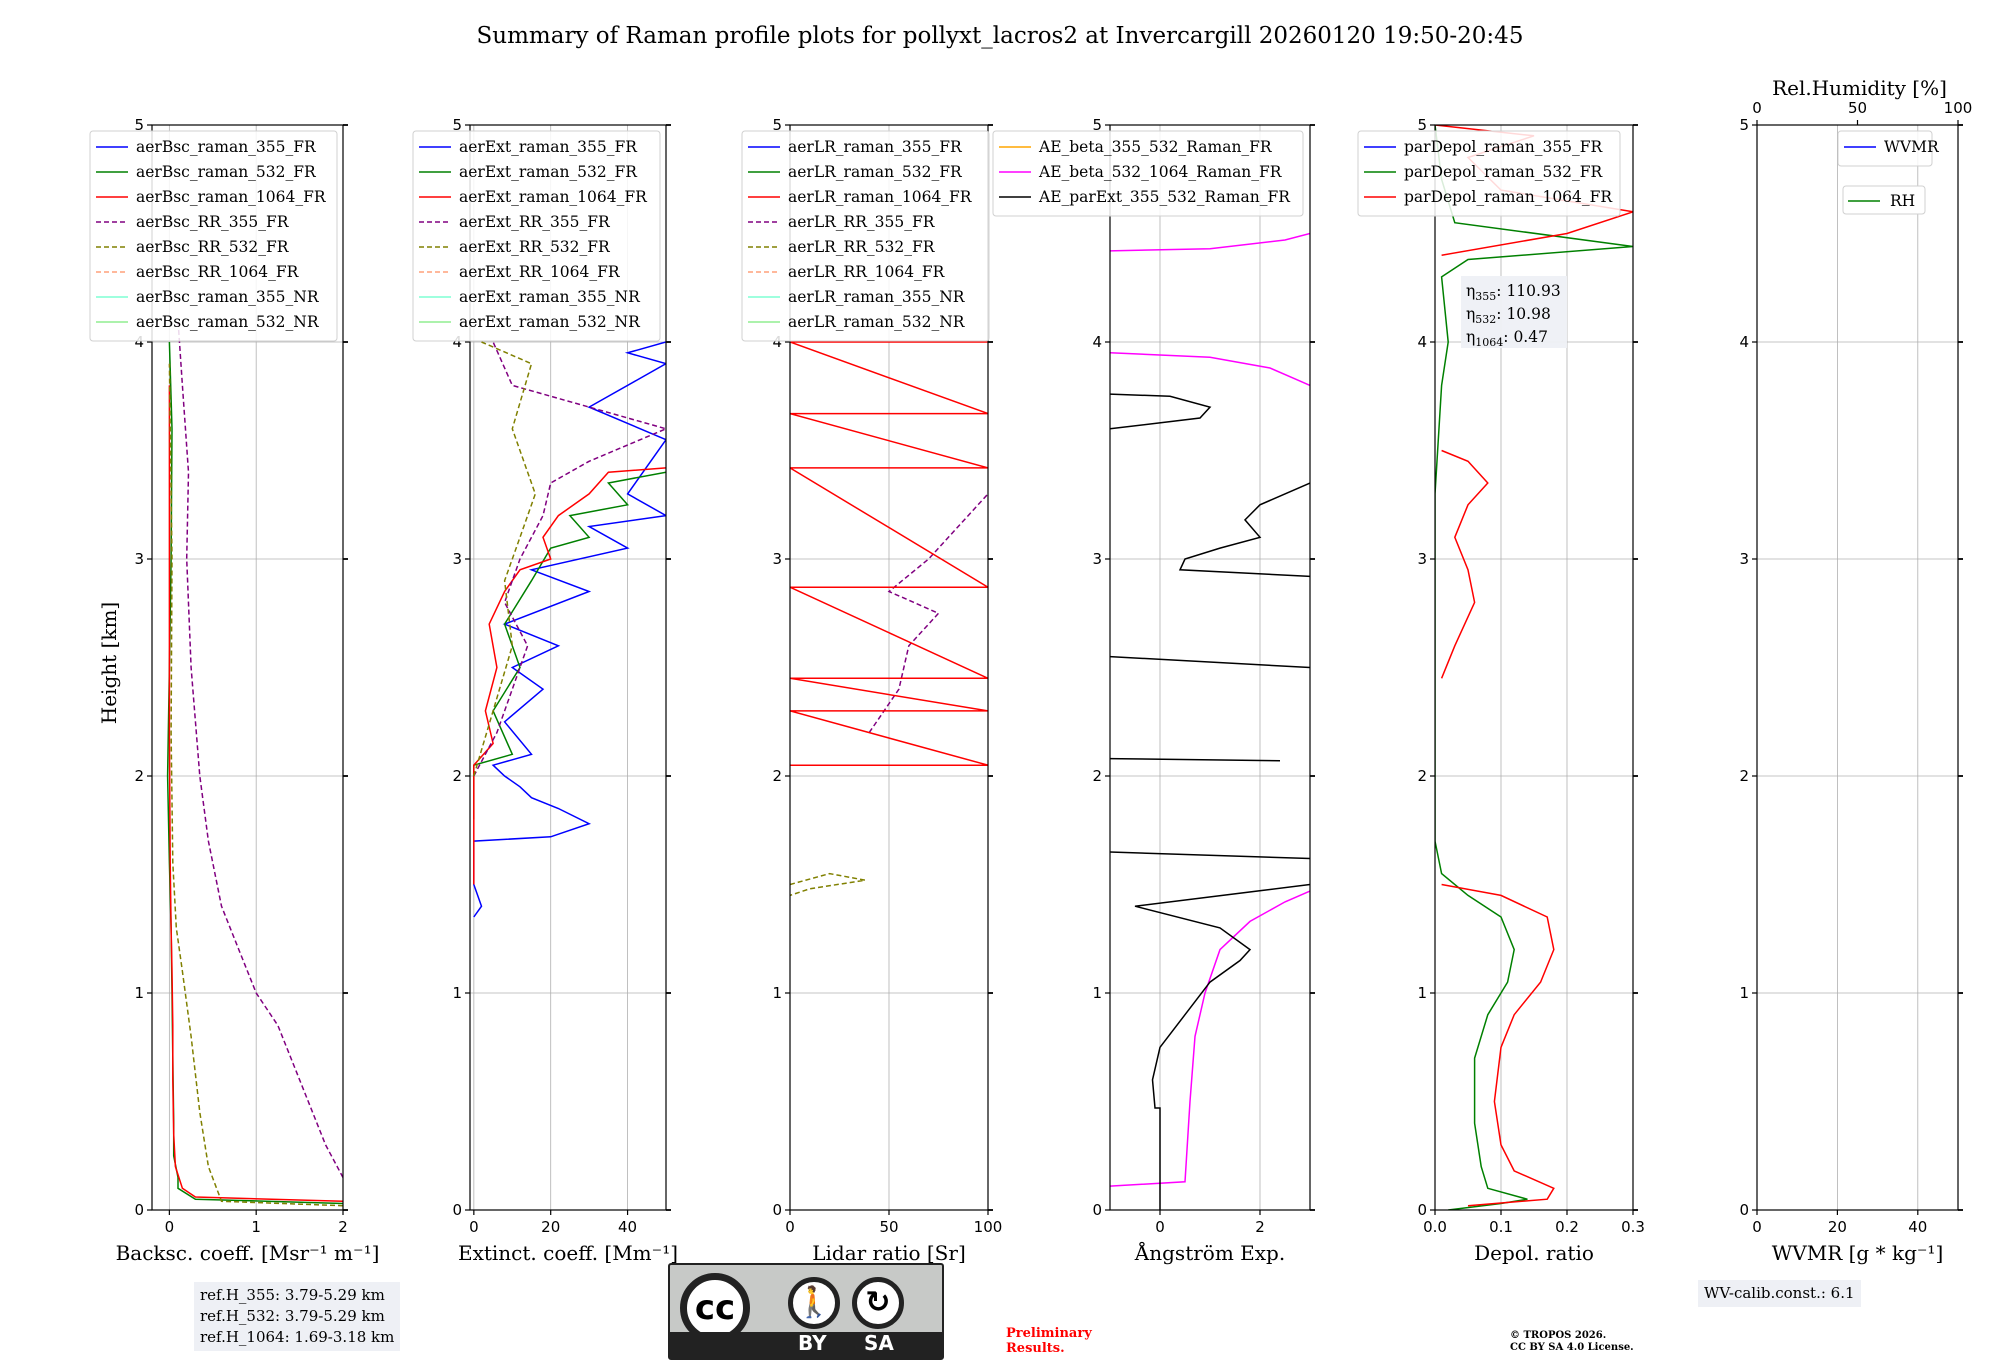 This screenshot has width=2000, height=1360. I want to click on x-tick-label: 100, so click(988, 1227).